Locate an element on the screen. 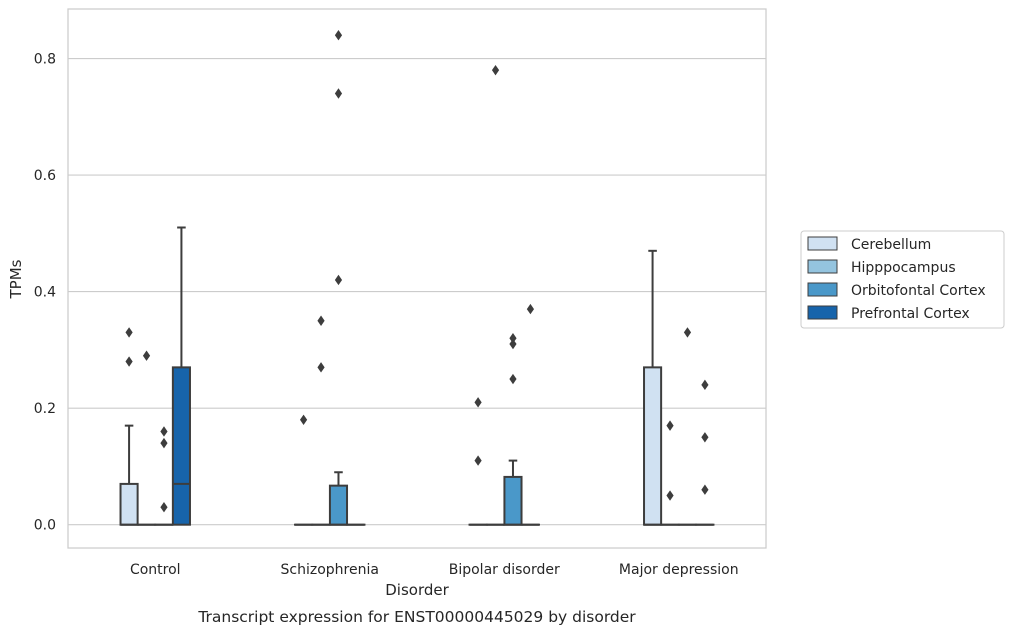  x-tick-label: Major depression is located at coordinates (679, 570).